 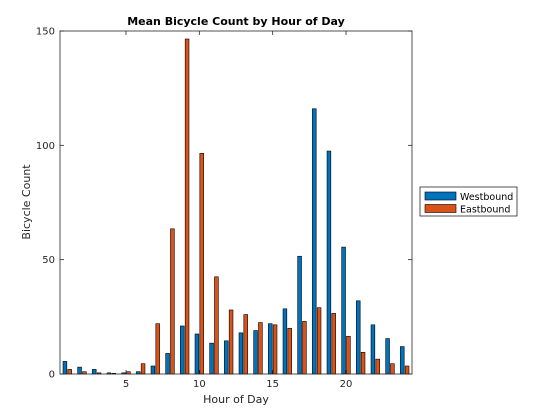 What do you see at coordinates (45, 146) in the screenshot?
I see `y-tick-label-100: 100` at bounding box center [45, 146].